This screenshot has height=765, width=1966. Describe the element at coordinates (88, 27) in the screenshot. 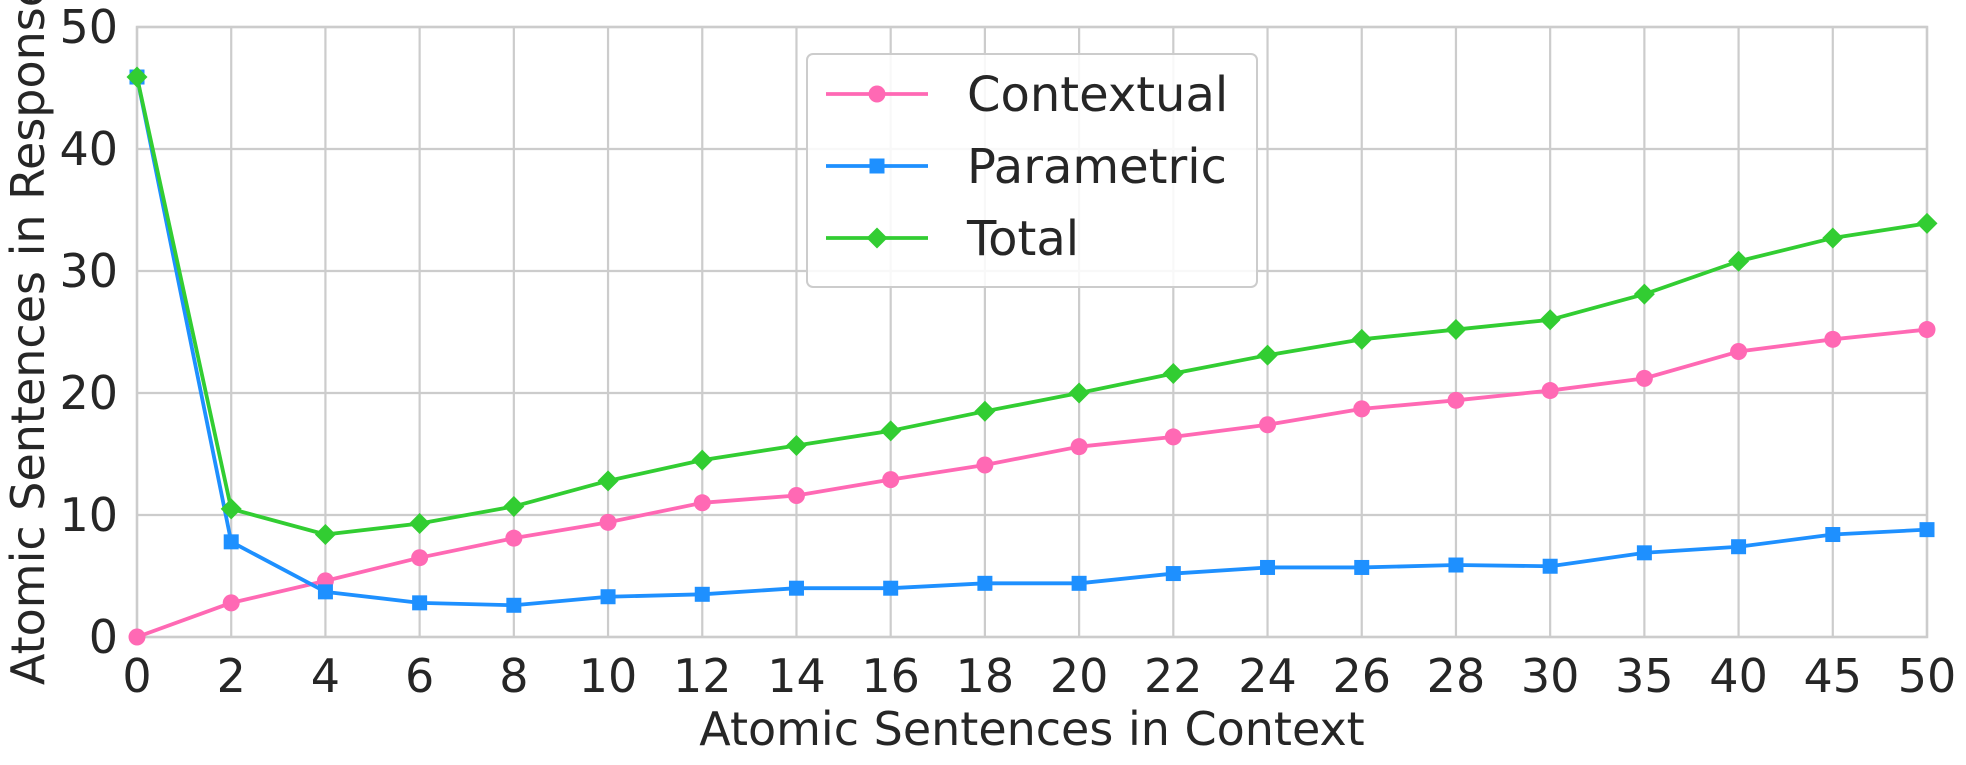

I see `y-tick-label: 50` at that location.